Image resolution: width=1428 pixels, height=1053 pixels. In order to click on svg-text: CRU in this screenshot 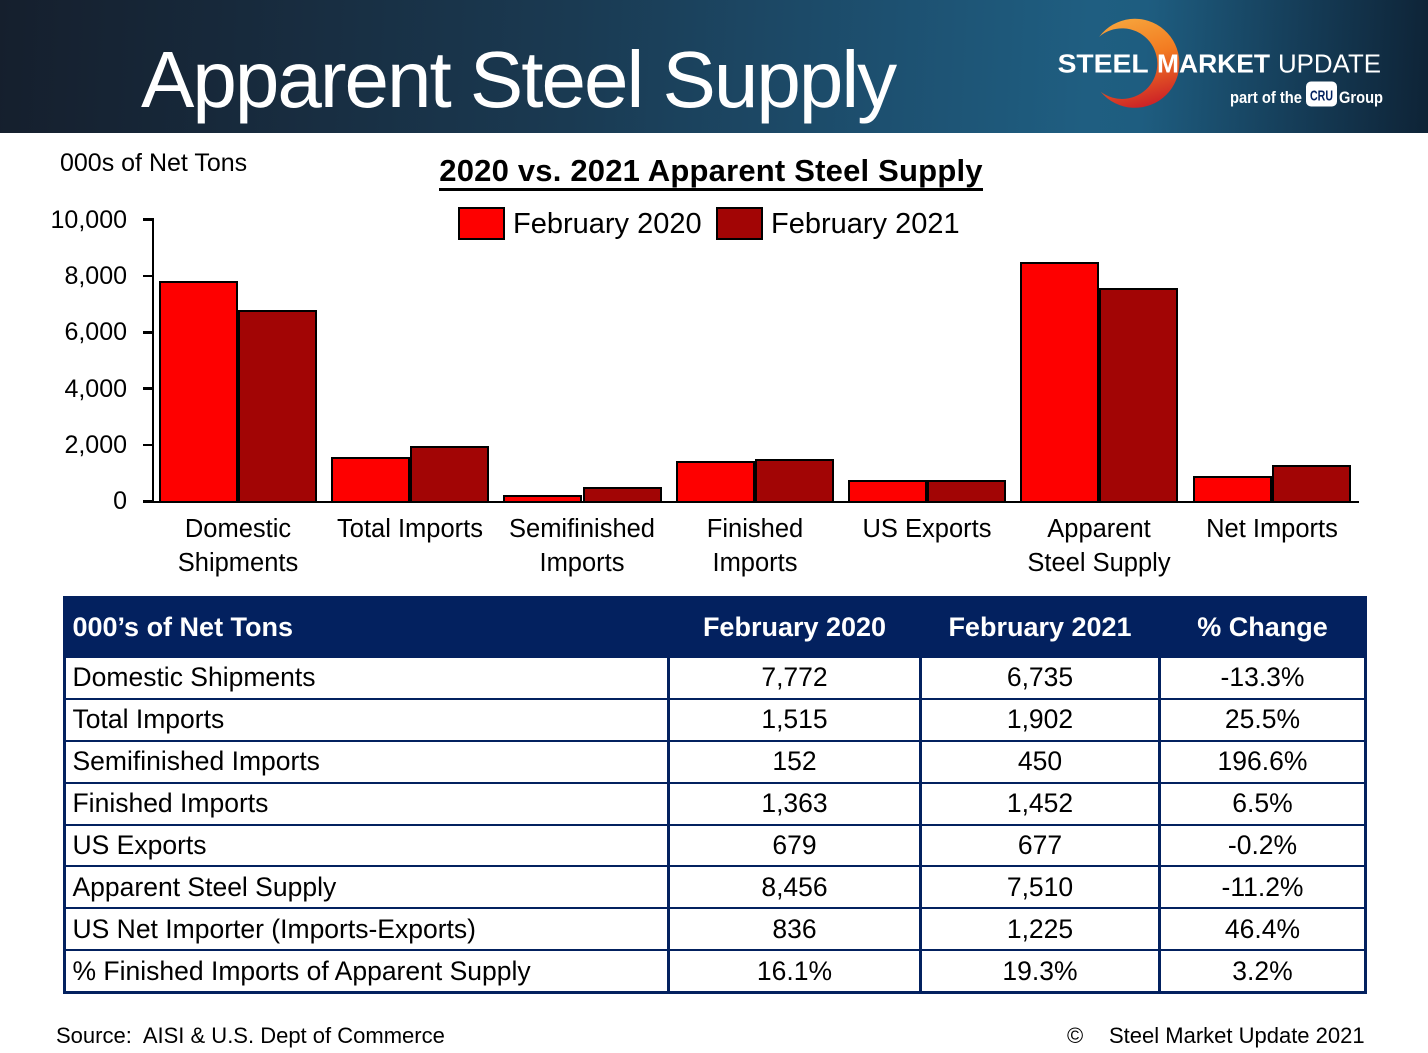, I will do `click(1321, 96)`.